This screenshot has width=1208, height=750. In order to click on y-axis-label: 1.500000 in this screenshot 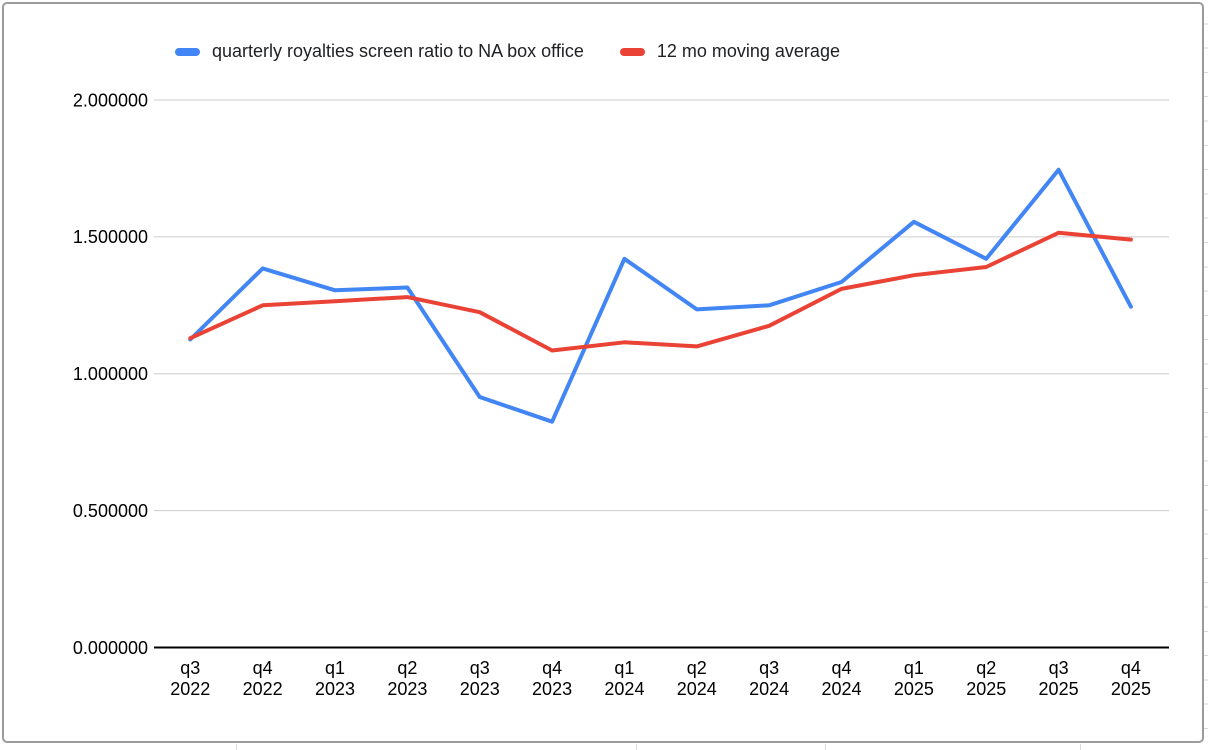, I will do `click(110, 237)`.